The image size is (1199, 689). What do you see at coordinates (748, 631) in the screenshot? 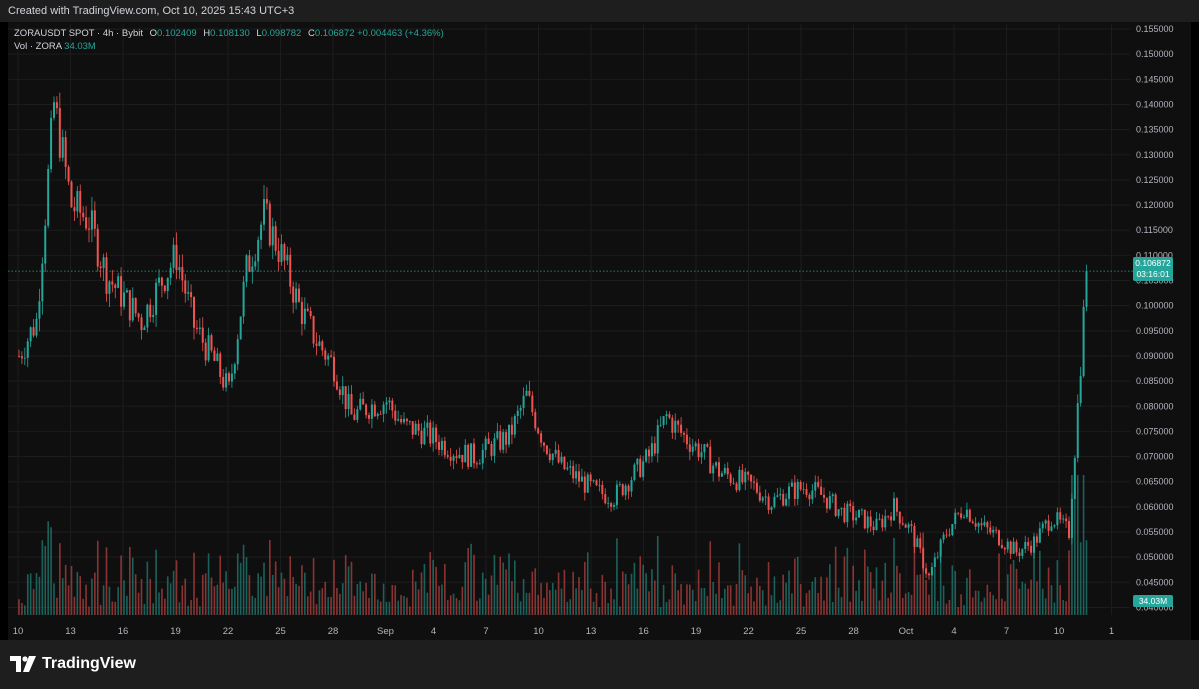
I see `x-tick-label: 22` at bounding box center [748, 631].